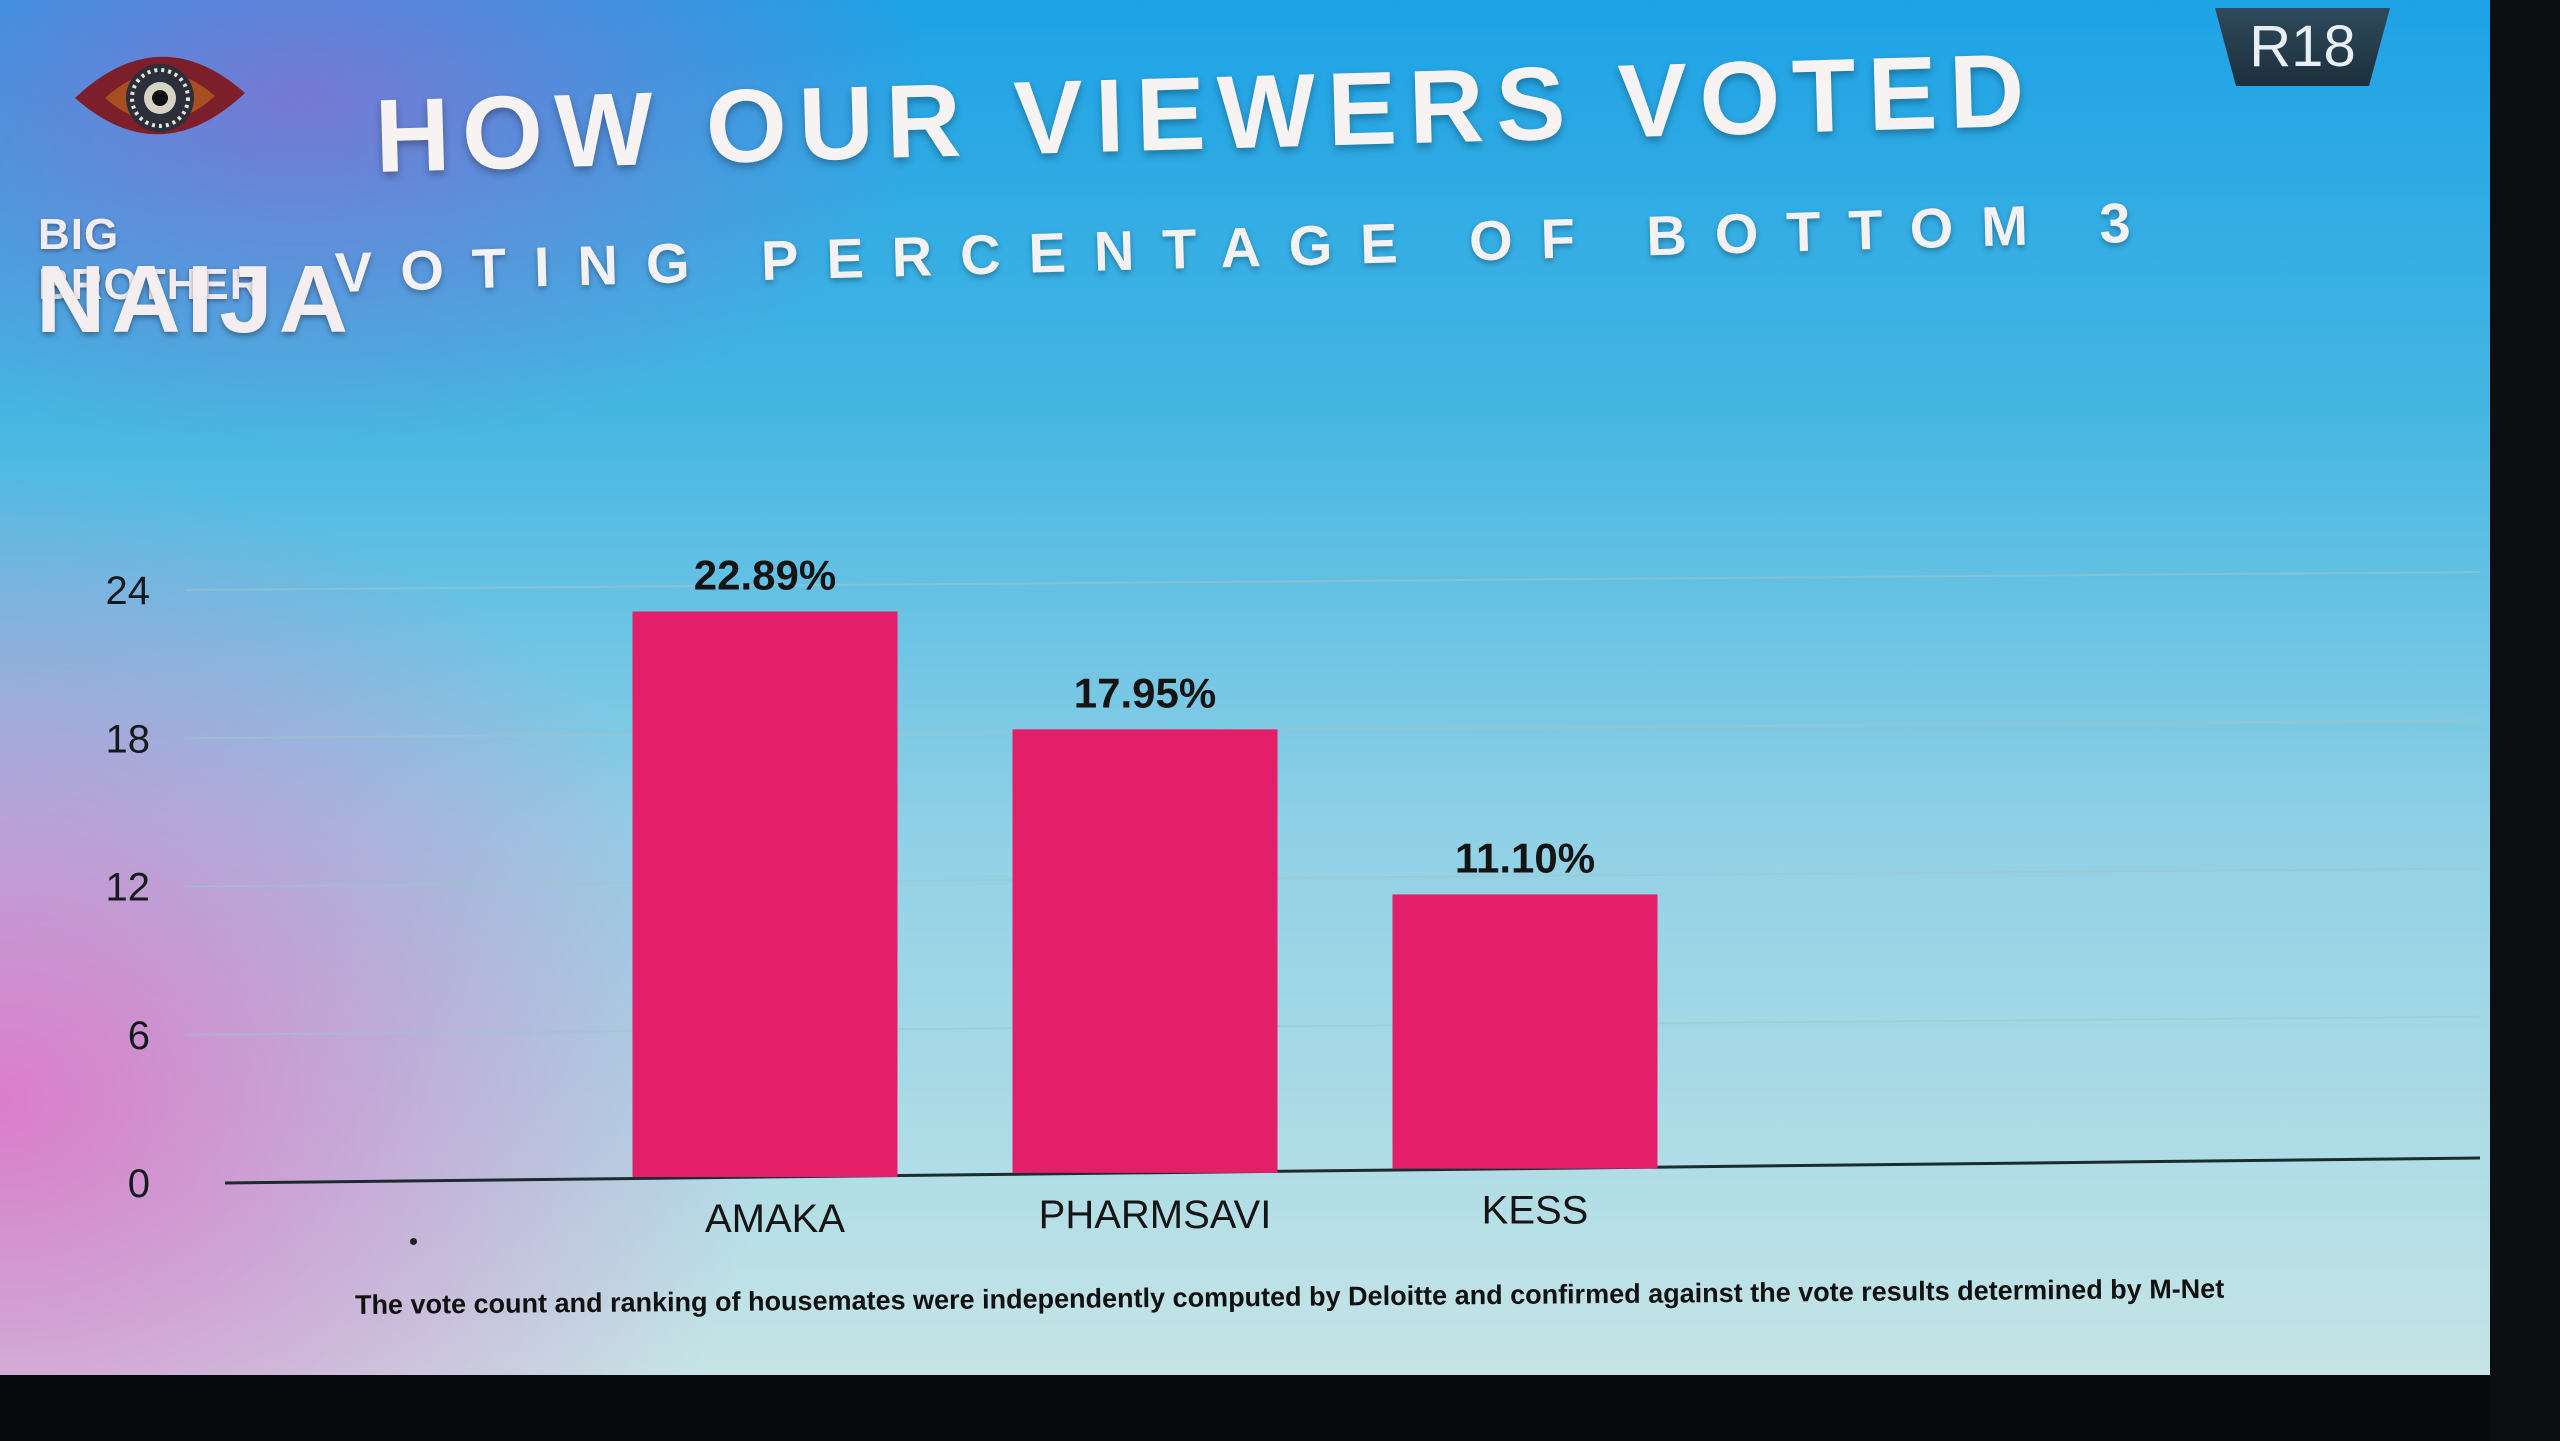 The width and height of the screenshot is (2560, 1441). I want to click on axis-dot-marker, so click(413, 1241).